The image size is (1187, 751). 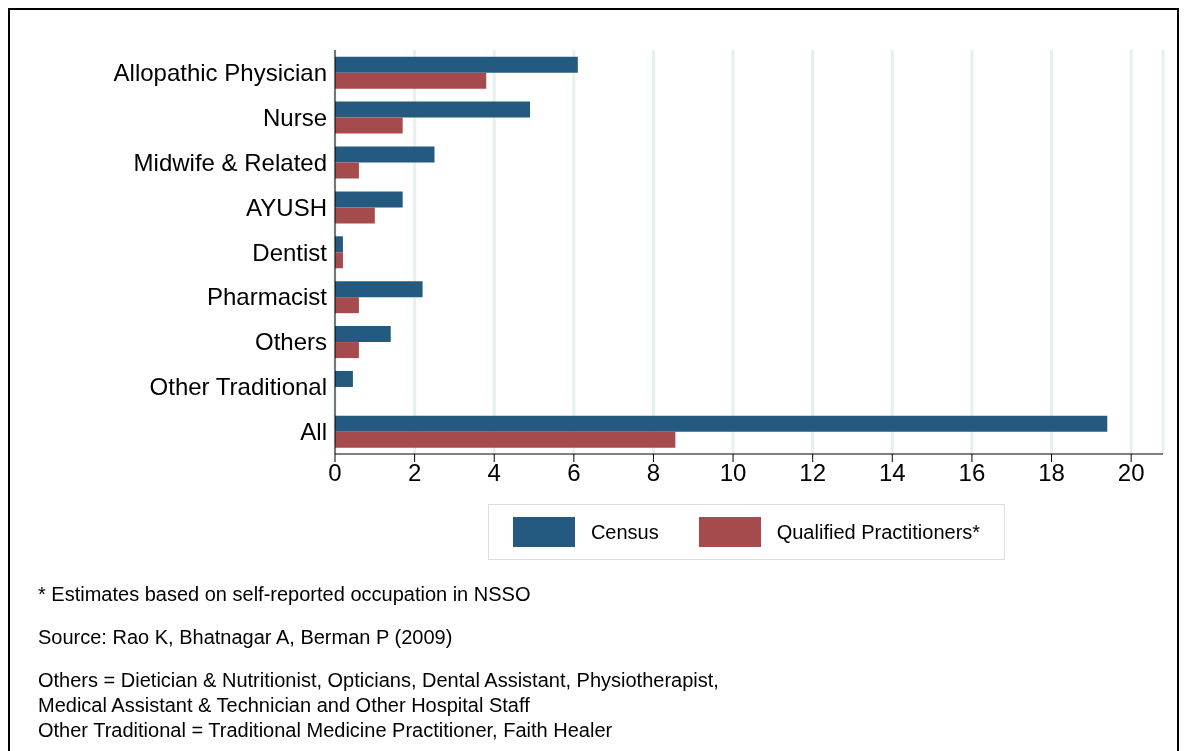 I want to click on y-tick-label: Other Traditional, so click(x=238, y=387).